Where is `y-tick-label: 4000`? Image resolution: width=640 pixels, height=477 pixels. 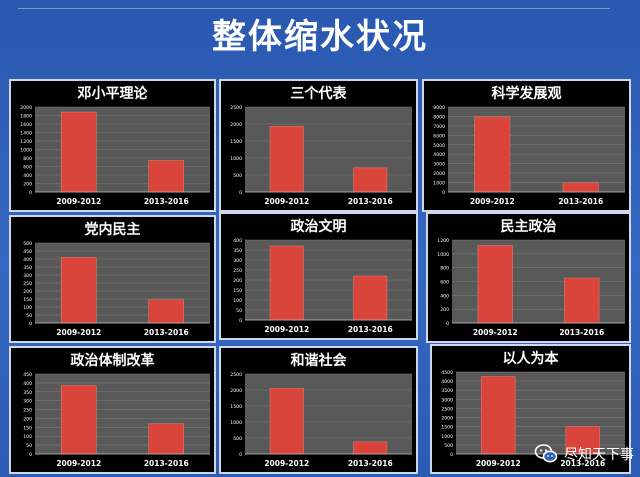
y-tick-label: 4000 is located at coordinates (439, 155).